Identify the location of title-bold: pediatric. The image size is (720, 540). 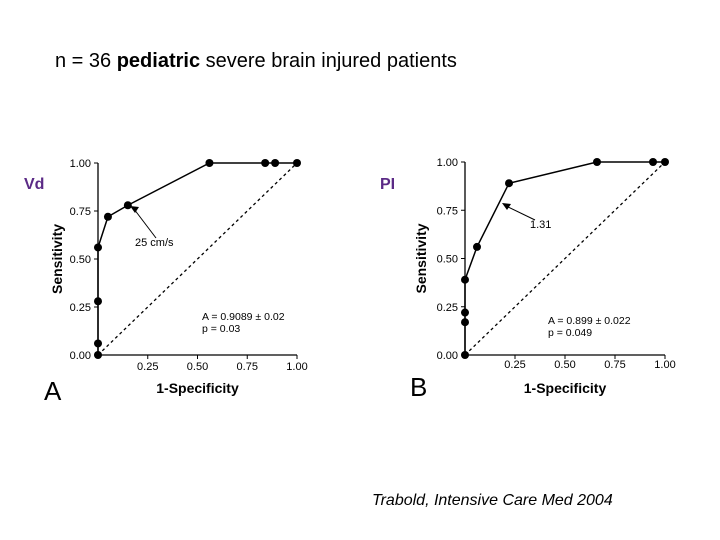
(158, 61).